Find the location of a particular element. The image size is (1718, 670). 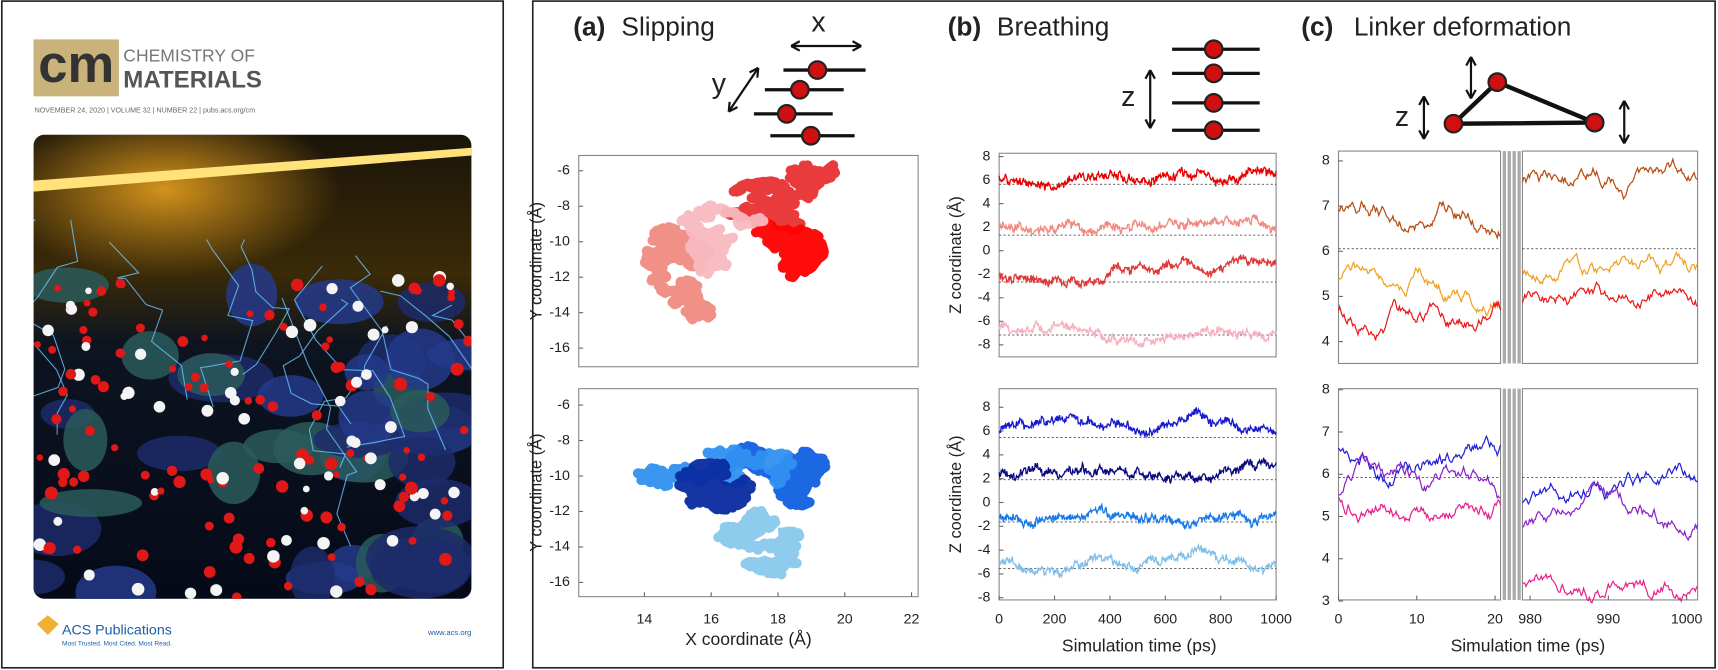

x-axis-label: X coordinate (Å) is located at coordinates (748, 639).